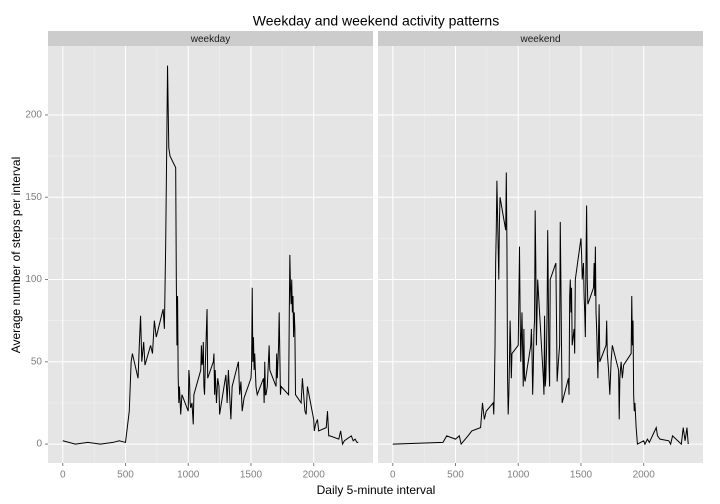 The width and height of the screenshot is (720, 504). What do you see at coordinates (16, 255) in the screenshot?
I see `y-axis-title: Average number of steps per interval` at bounding box center [16, 255].